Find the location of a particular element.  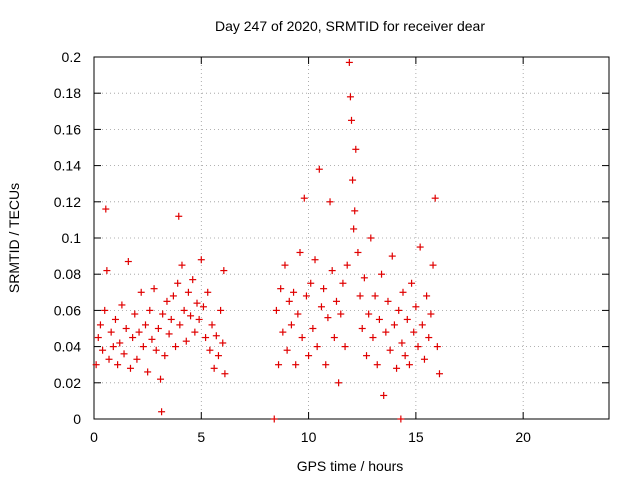

y-tick-label: 0.02 is located at coordinates (67, 383).